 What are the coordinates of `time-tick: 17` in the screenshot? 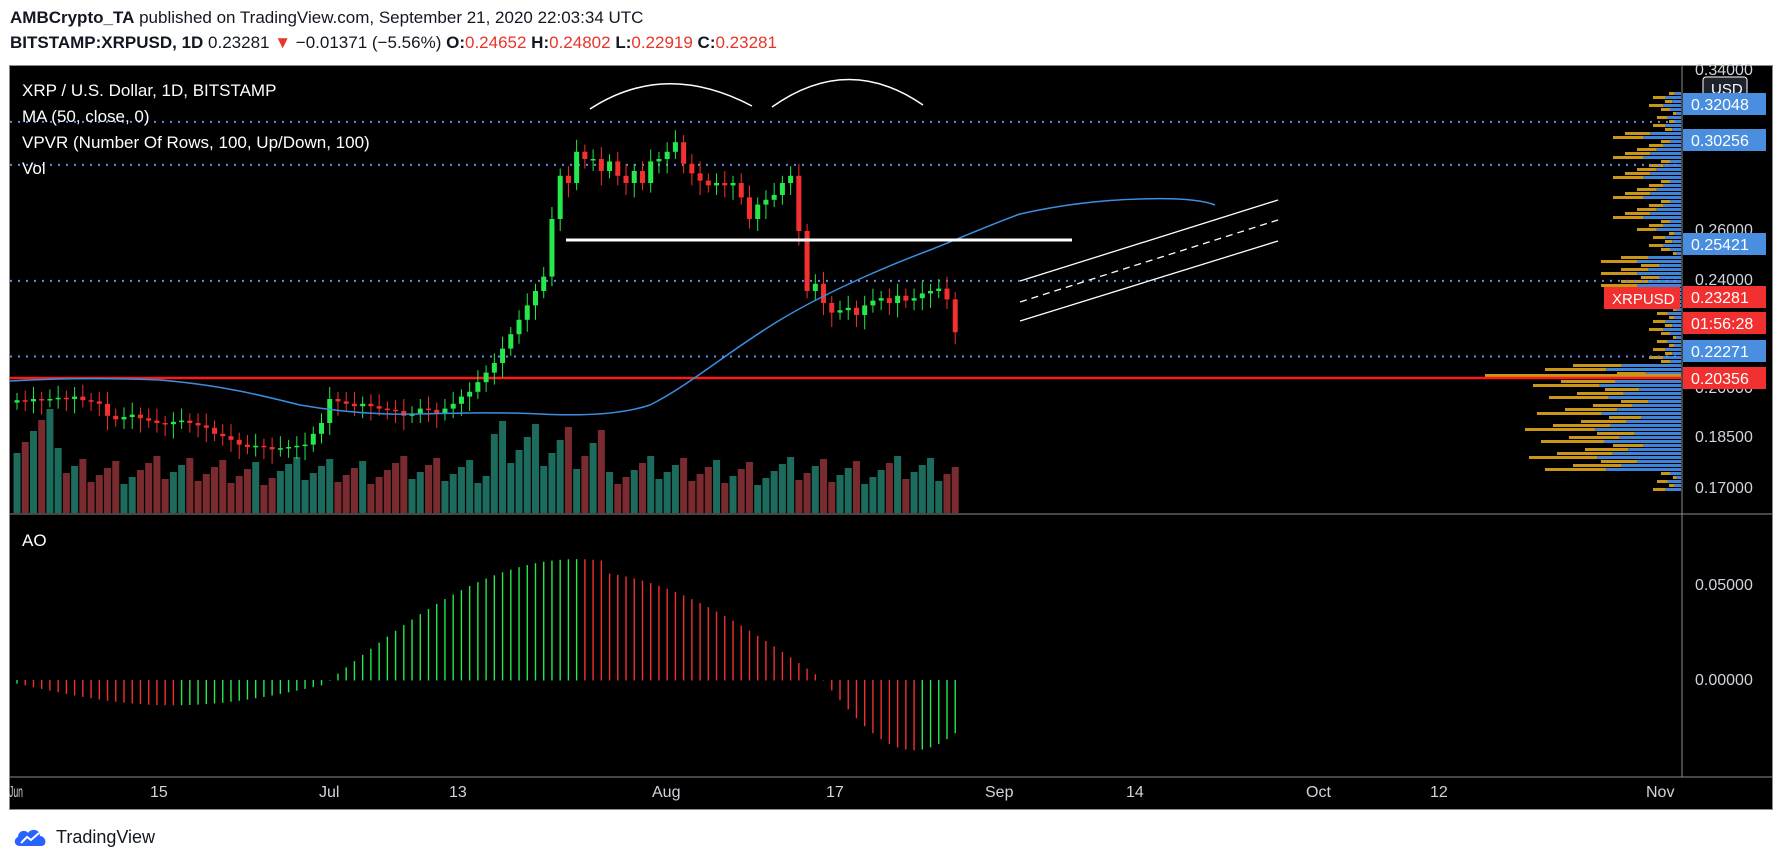 It's located at (835, 792).